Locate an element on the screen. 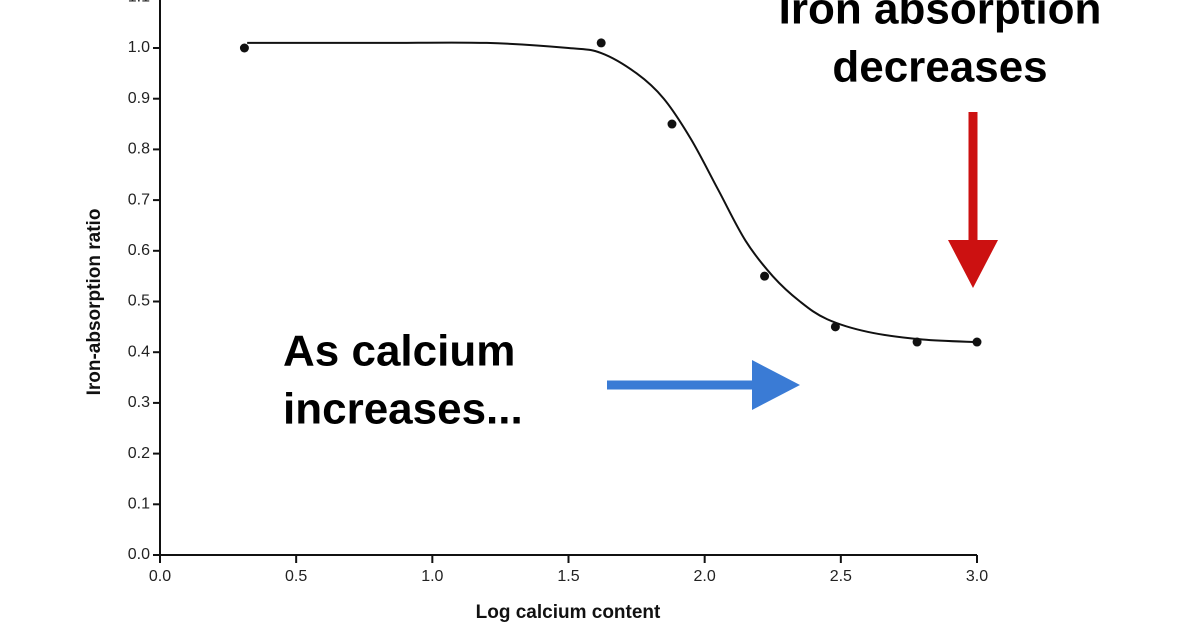  y-tick-label: 0.5 is located at coordinates (139, 301).